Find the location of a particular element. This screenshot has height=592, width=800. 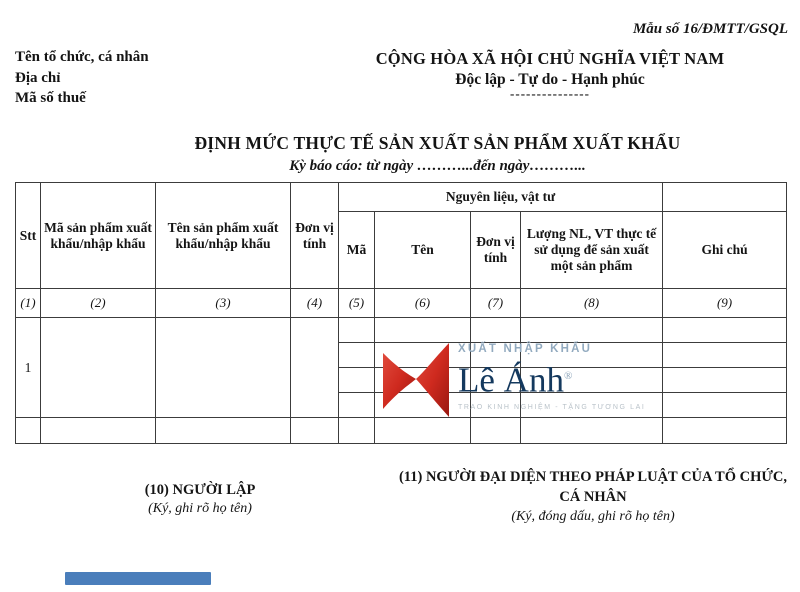

logo-tagline: TRAO KINH NGHIỆM - TẶNG TƯƠNG LAI is located at coordinates (552, 407).